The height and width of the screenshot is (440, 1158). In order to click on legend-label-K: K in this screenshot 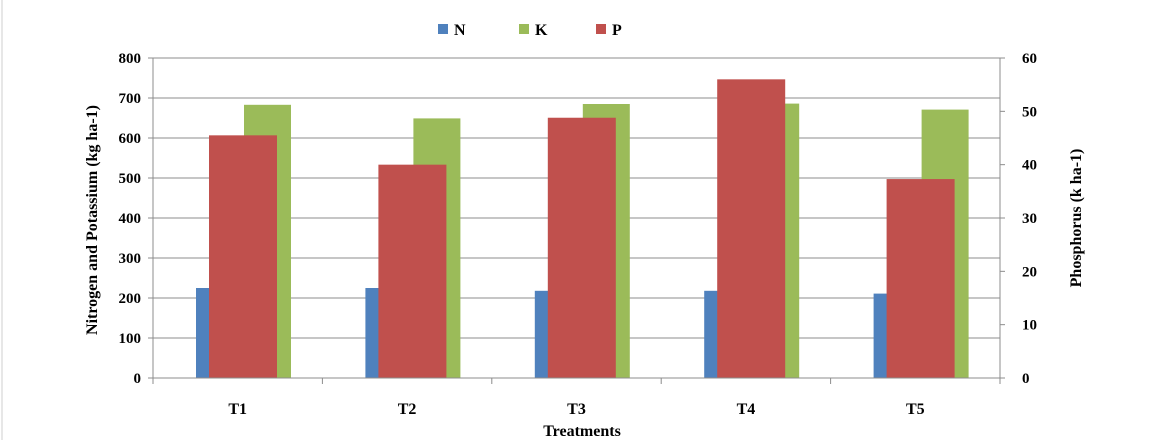, I will do `click(541, 30)`.